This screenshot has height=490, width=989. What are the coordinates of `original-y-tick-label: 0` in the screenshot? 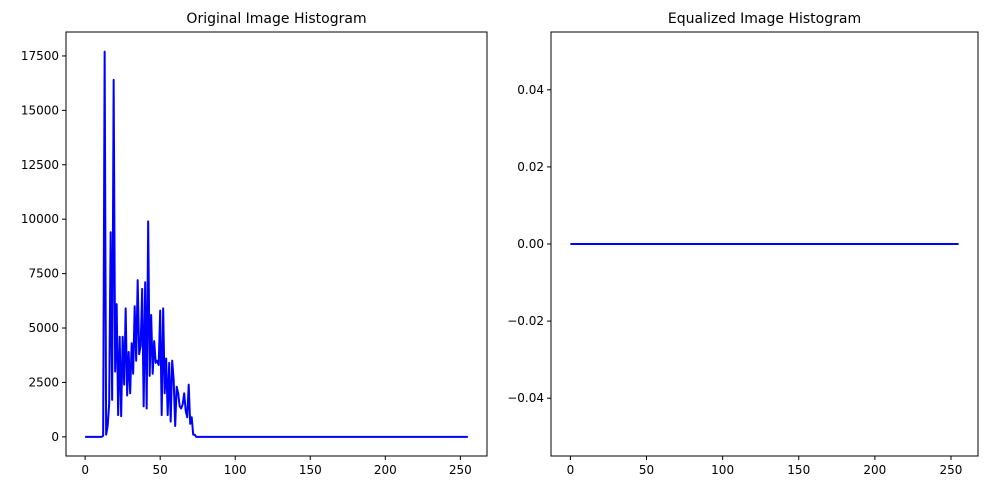 It's located at (55, 437).